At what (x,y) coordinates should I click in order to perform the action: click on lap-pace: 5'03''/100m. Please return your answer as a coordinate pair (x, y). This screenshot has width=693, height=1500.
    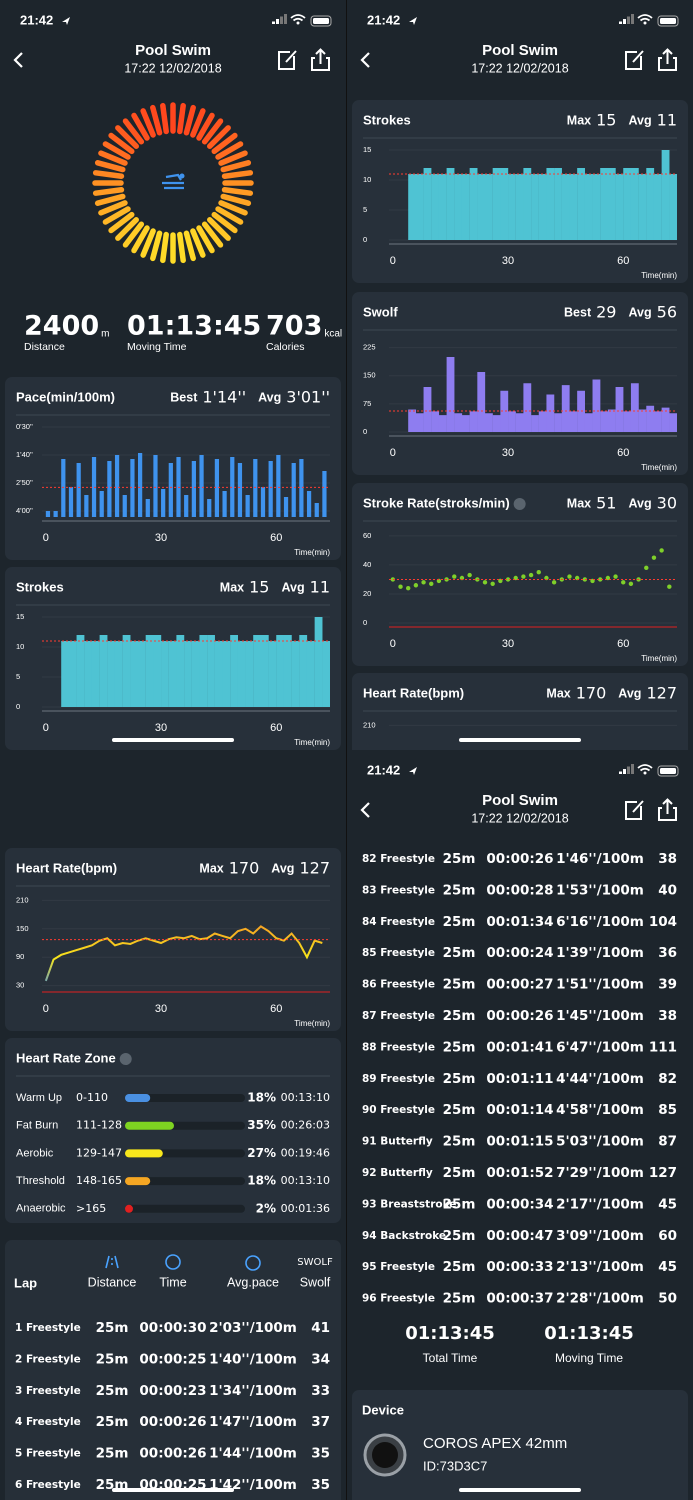
    Looking at the image, I should click on (600, 1142).